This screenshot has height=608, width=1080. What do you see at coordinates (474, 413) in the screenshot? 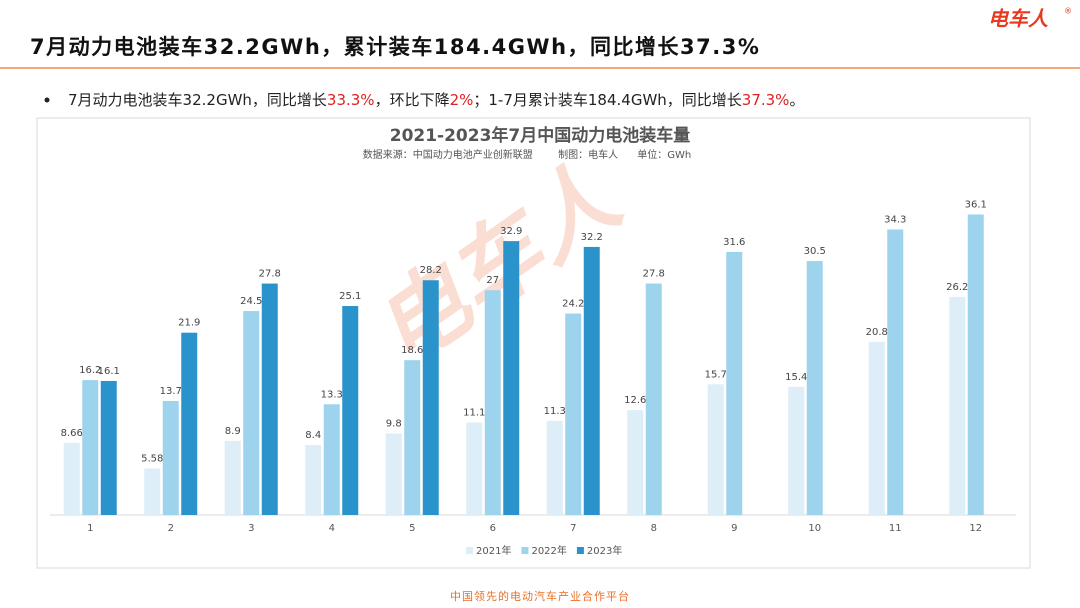
I see `data-label: 11.1` at bounding box center [474, 413].